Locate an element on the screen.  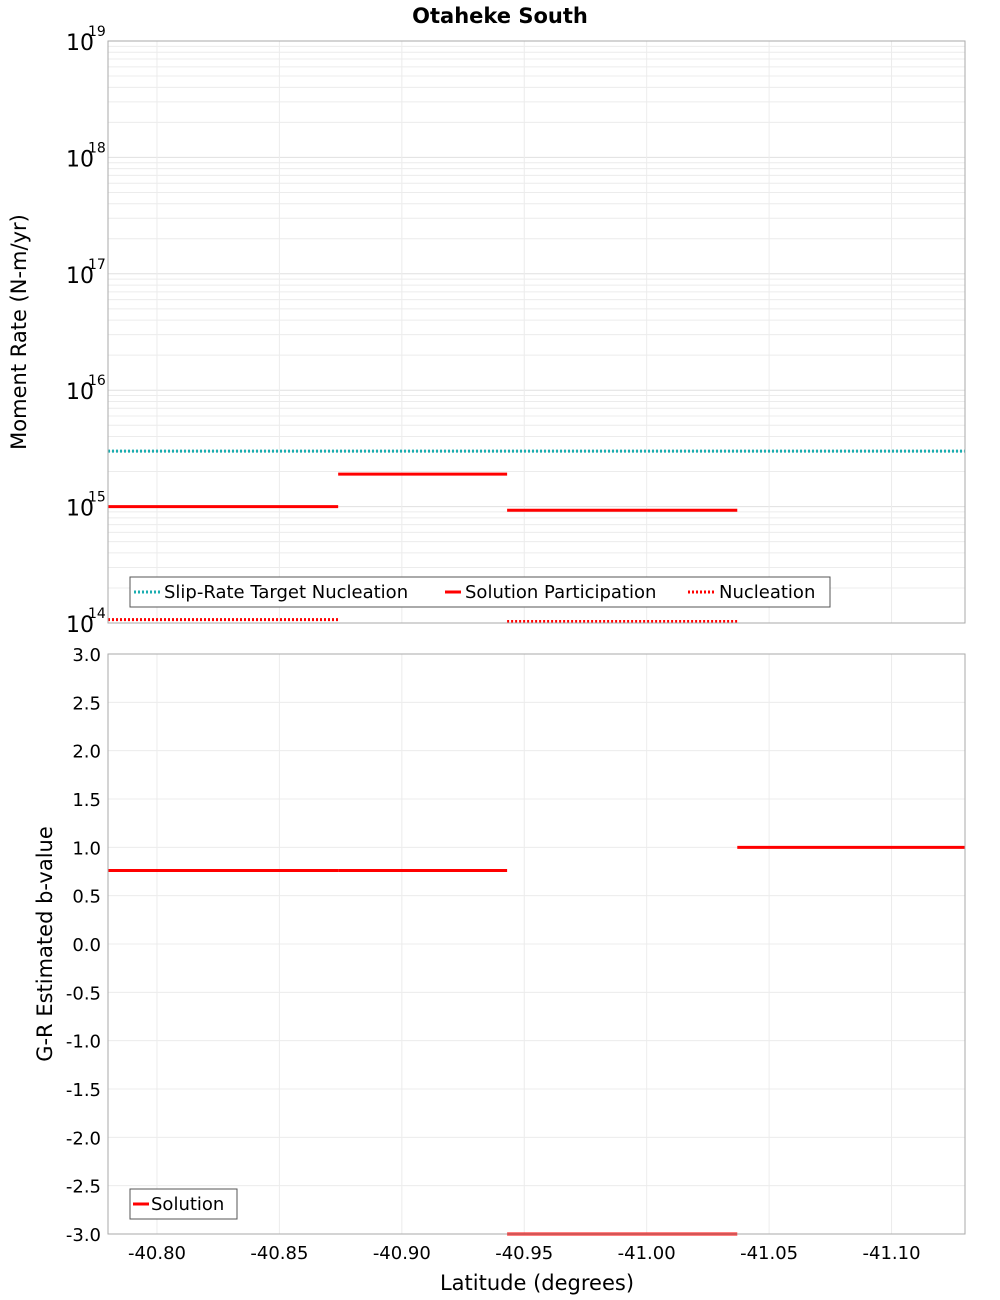
b-value-y-tick-label: 3.0 is located at coordinates (86, 655).